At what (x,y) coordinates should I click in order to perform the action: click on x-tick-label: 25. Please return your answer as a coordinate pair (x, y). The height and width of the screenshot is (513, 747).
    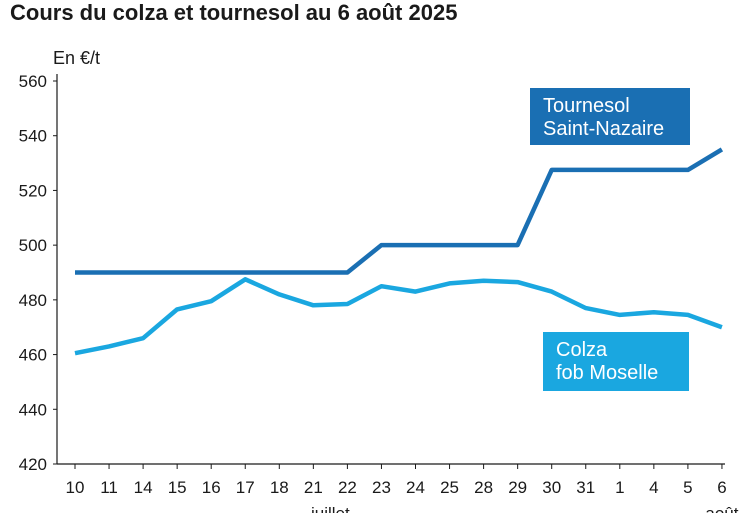
    Looking at the image, I should click on (449, 487).